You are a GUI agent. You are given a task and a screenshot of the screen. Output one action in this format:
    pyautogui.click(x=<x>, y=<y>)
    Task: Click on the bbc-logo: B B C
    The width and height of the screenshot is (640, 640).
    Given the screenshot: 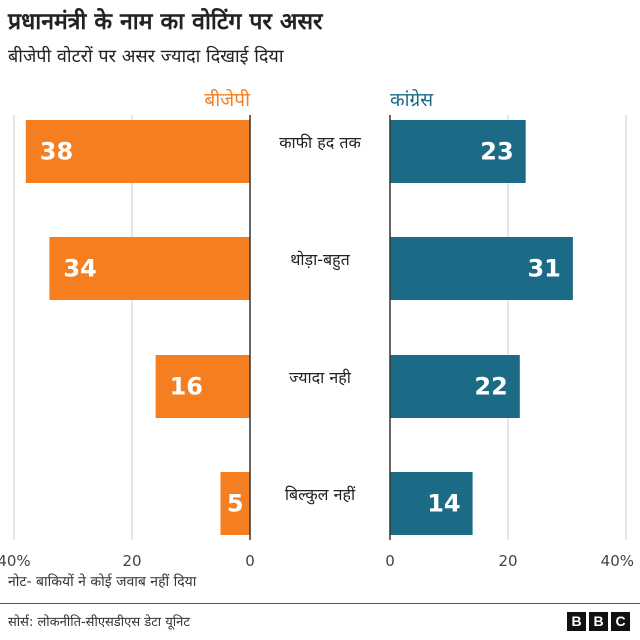 What is the action you would take?
    pyautogui.click(x=598, y=621)
    